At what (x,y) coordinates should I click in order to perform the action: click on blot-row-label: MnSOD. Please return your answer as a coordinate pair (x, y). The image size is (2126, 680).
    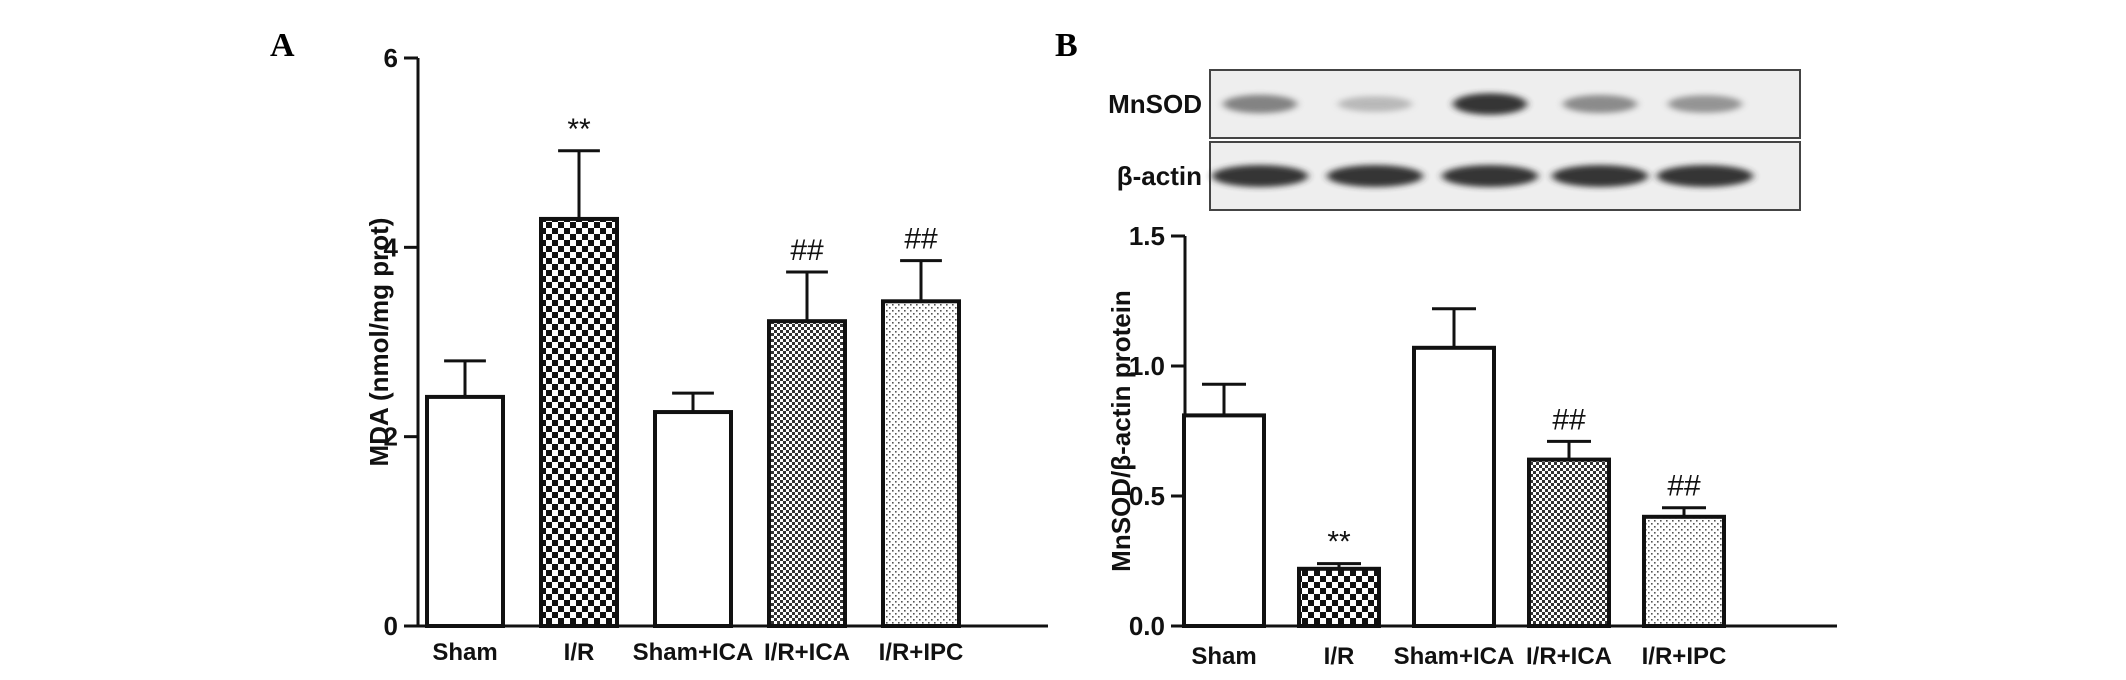
    Looking at the image, I should click on (1155, 104).